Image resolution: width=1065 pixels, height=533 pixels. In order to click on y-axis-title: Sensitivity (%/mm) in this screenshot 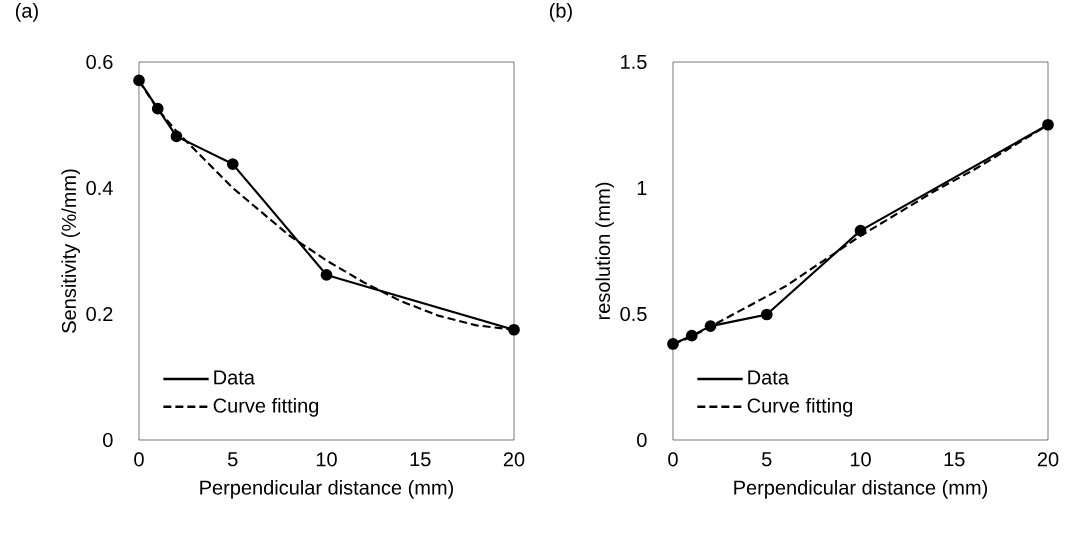, I will do `click(70, 251)`.